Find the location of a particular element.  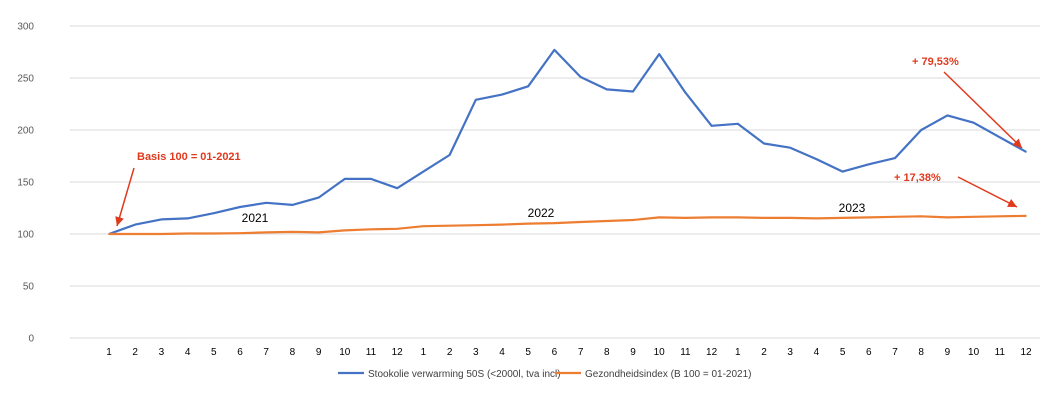

year-label-2022: 2022 is located at coordinates (541, 213).